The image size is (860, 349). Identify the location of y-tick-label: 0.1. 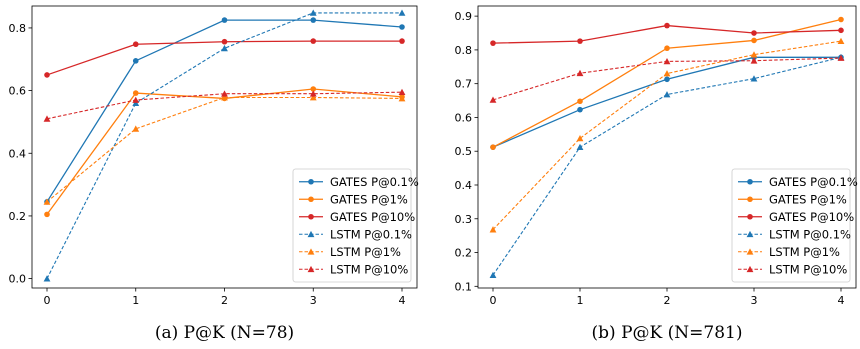
(464, 286).